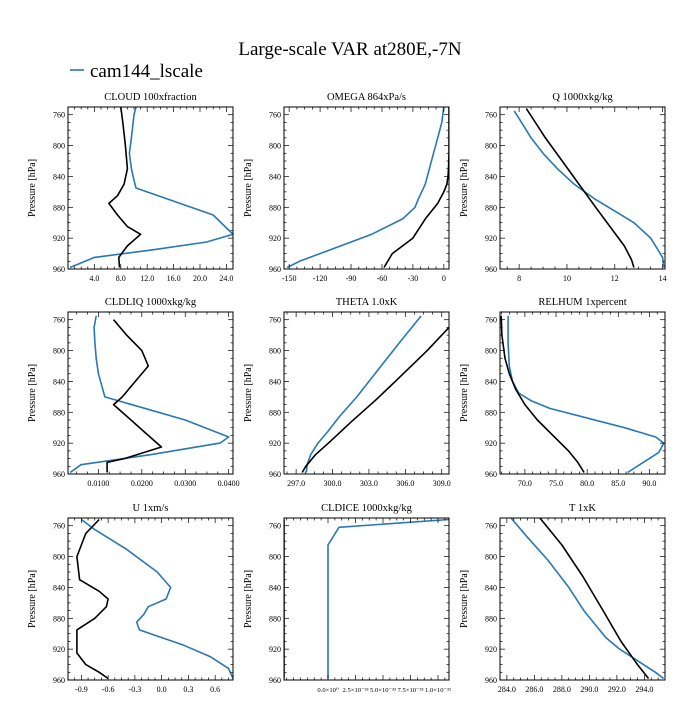 The height and width of the screenshot is (705, 700). Describe the element at coordinates (383, 690) in the screenshot. I see `x-tick-label: 5.0×10⁻³³` at that location.